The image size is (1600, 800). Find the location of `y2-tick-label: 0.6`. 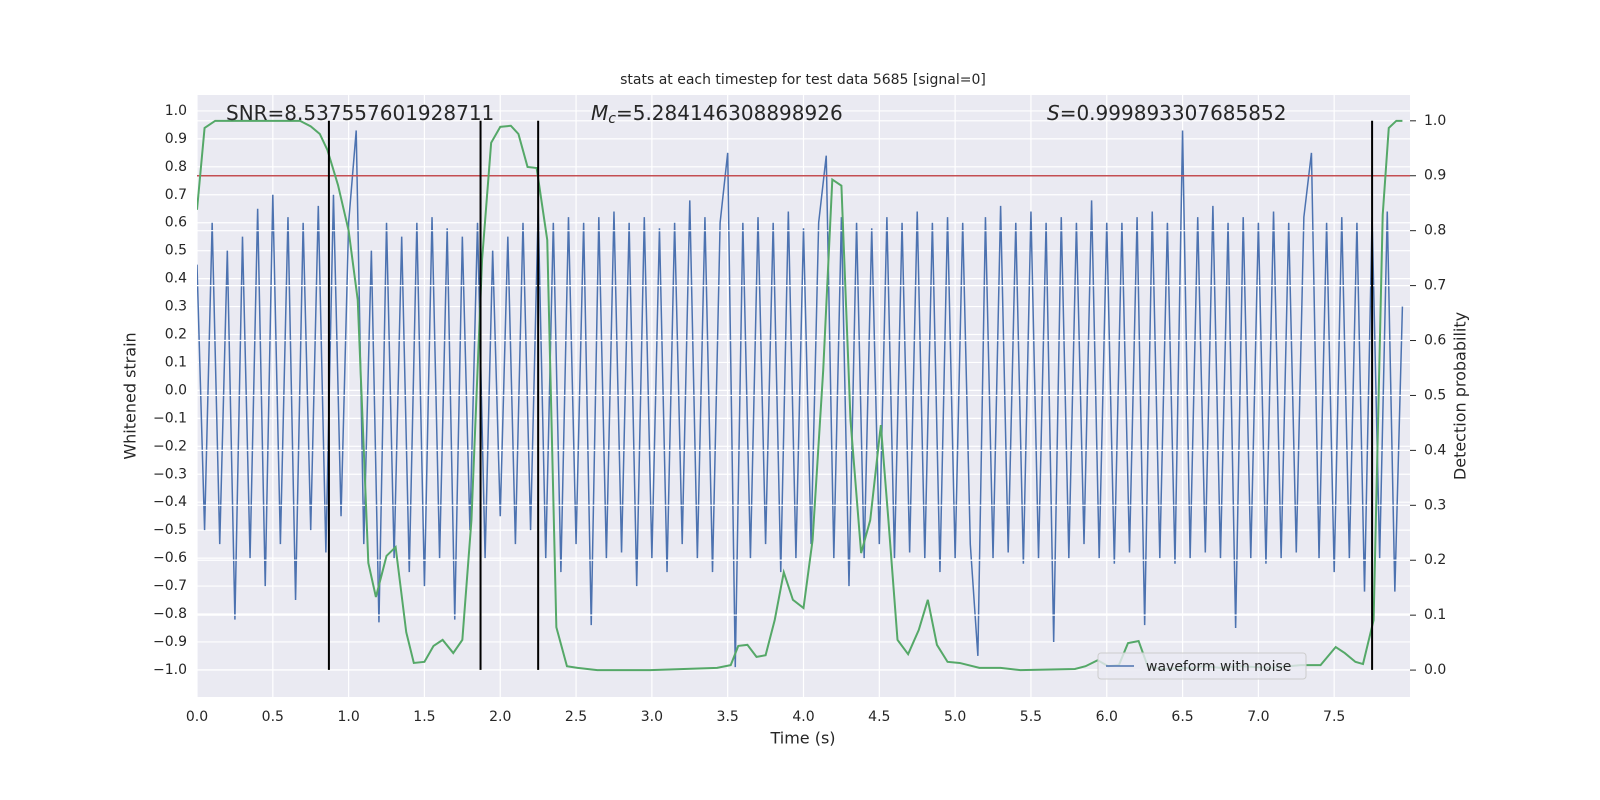

y2-tick-label: 0.6 is located at coordinates (1435, 341).